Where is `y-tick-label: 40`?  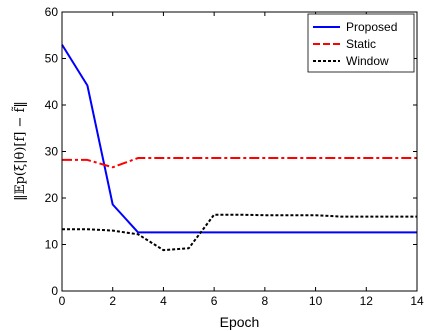
y-tick-label: 40 is located at coordinates (52, 105).